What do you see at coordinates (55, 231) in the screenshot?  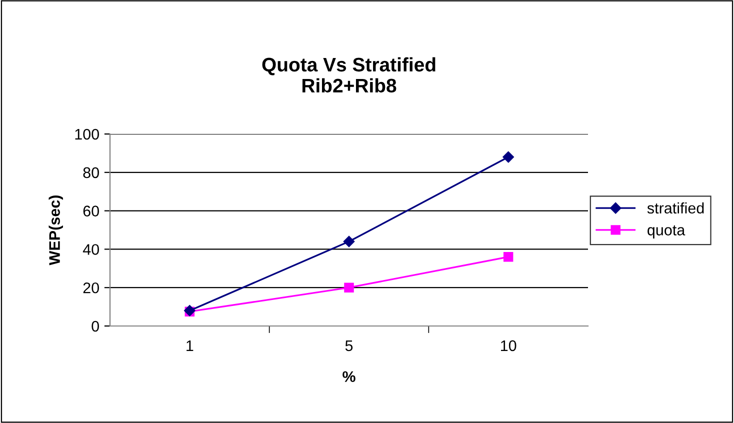 I see `y-axis-title: WEP(sec)` at bounding box center [55, 231].